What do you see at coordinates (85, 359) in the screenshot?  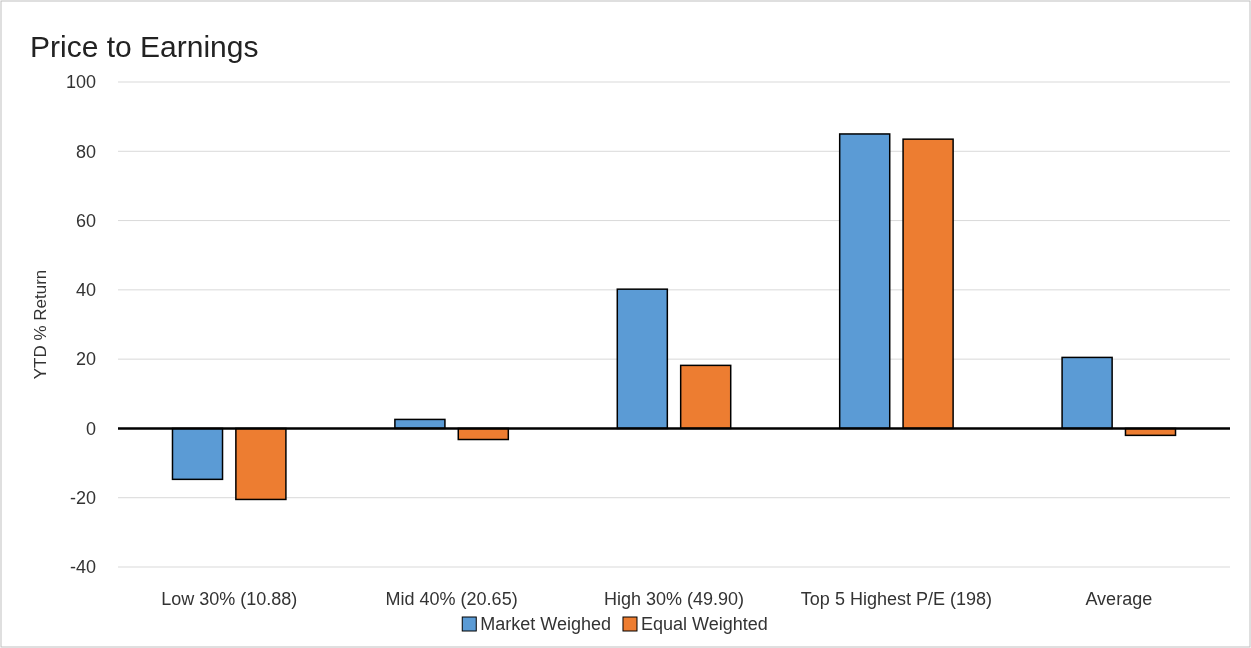 I see `y-tick-label: 20` at bounding box center [85, 359].